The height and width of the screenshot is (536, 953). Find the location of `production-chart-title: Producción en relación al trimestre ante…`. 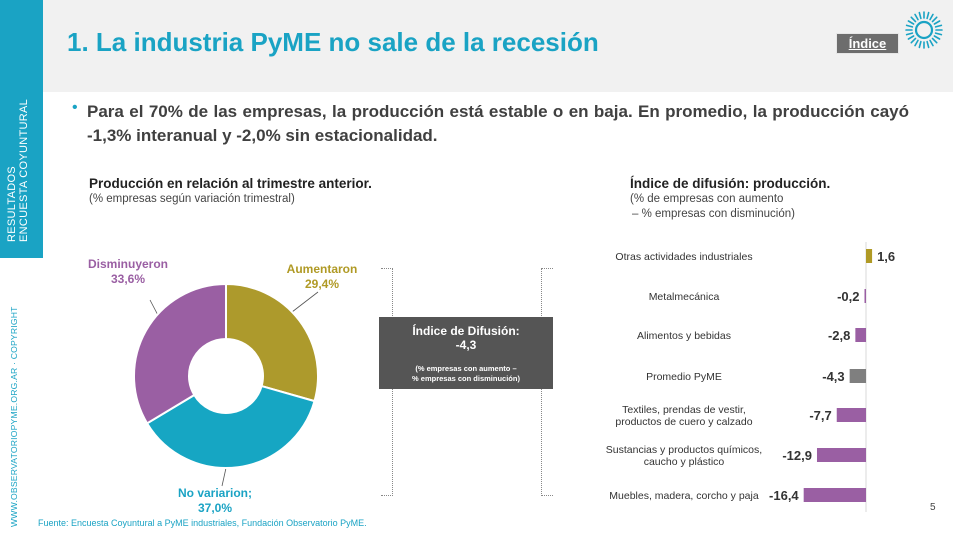

production-chart-title: Producción en relación al trimestre ante… is located at coordinates (230, 183).